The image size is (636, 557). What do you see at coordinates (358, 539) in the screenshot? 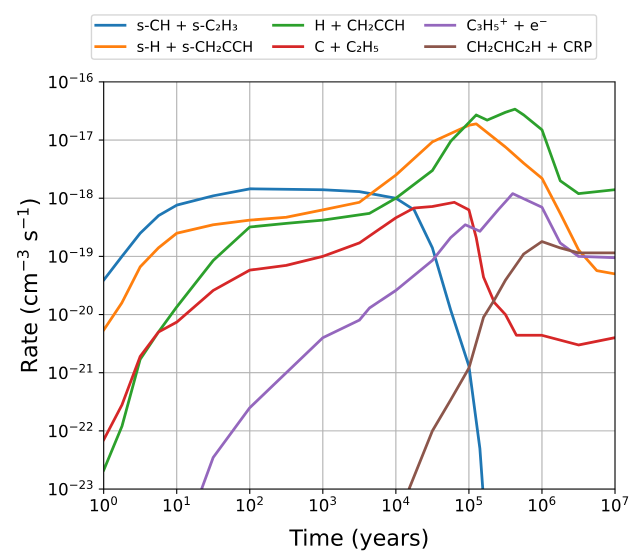
I see `x-axis-title: Time (years)` at bounding box center [358, 539].